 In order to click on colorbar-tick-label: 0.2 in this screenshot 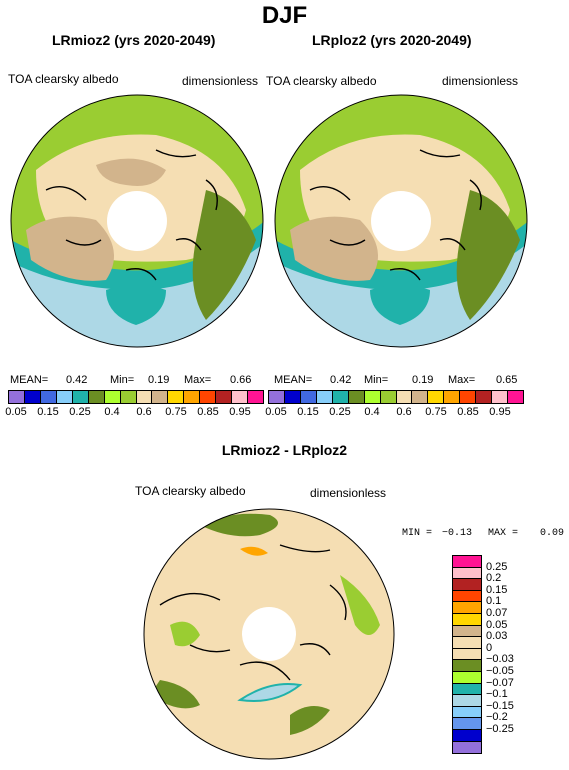, I will do `click(494, 578)`.